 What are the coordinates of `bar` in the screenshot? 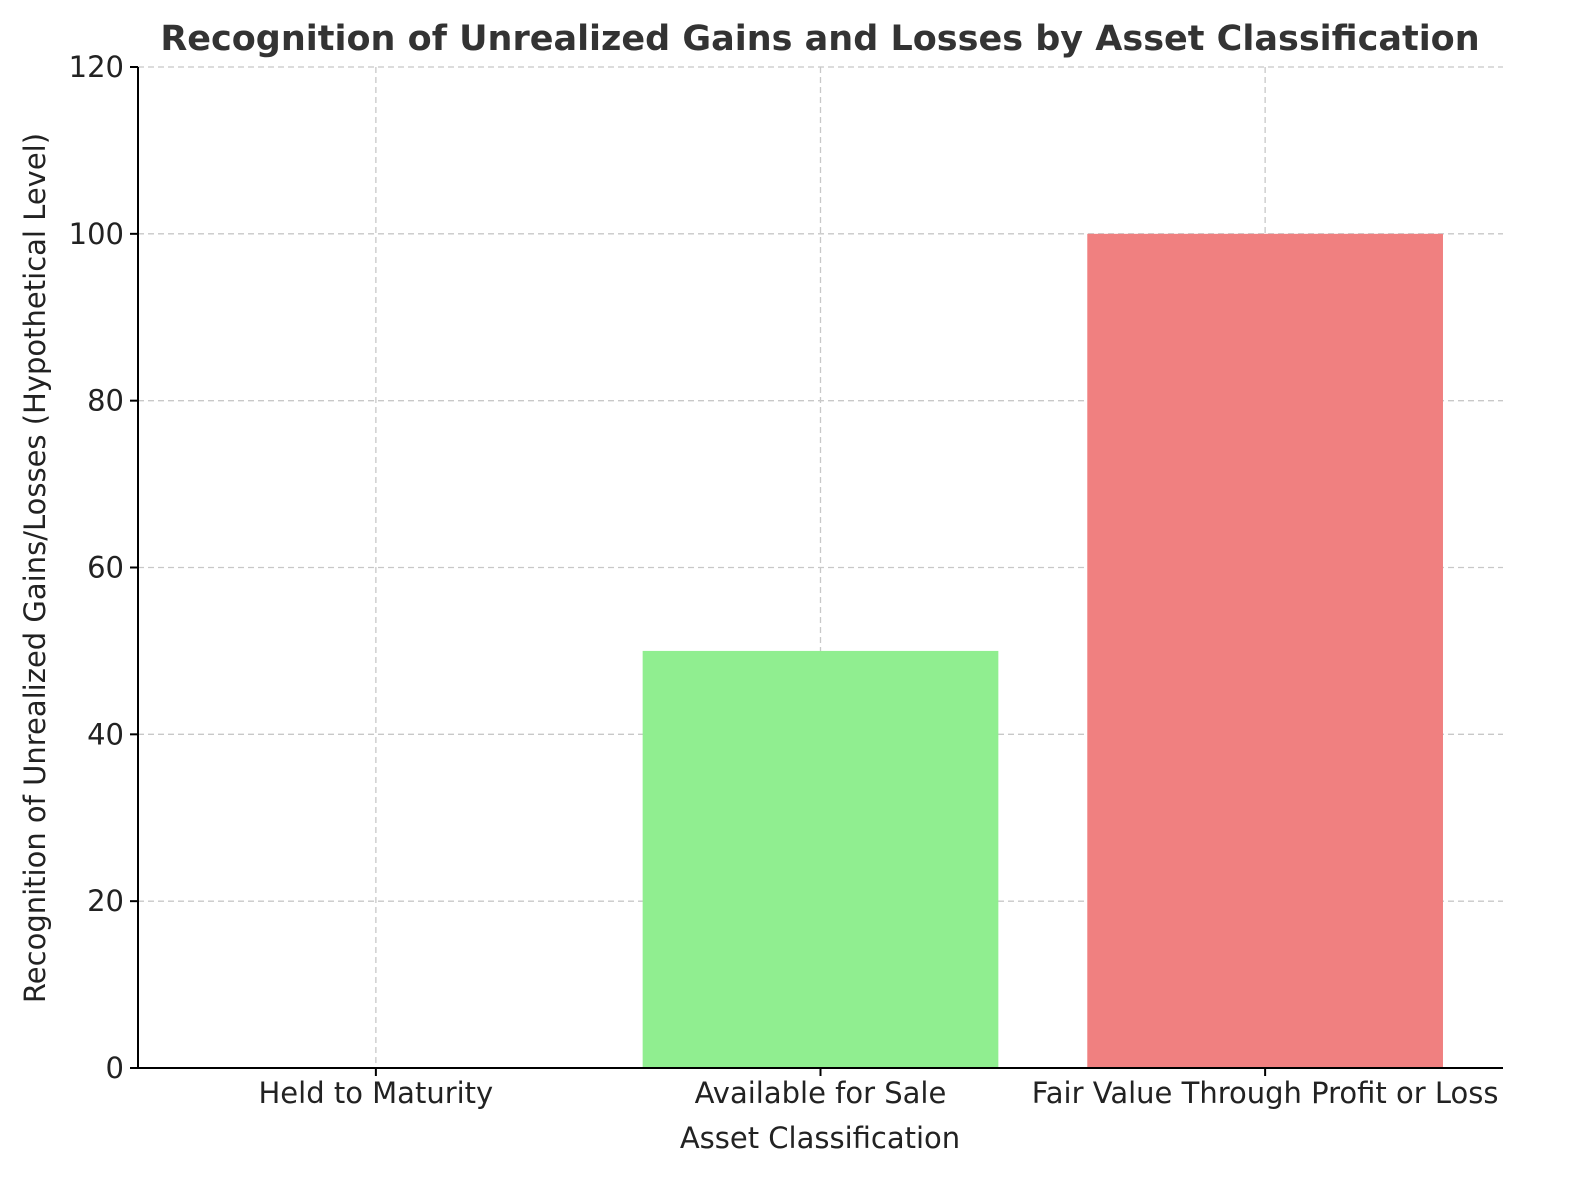 It's located at (820, 859).